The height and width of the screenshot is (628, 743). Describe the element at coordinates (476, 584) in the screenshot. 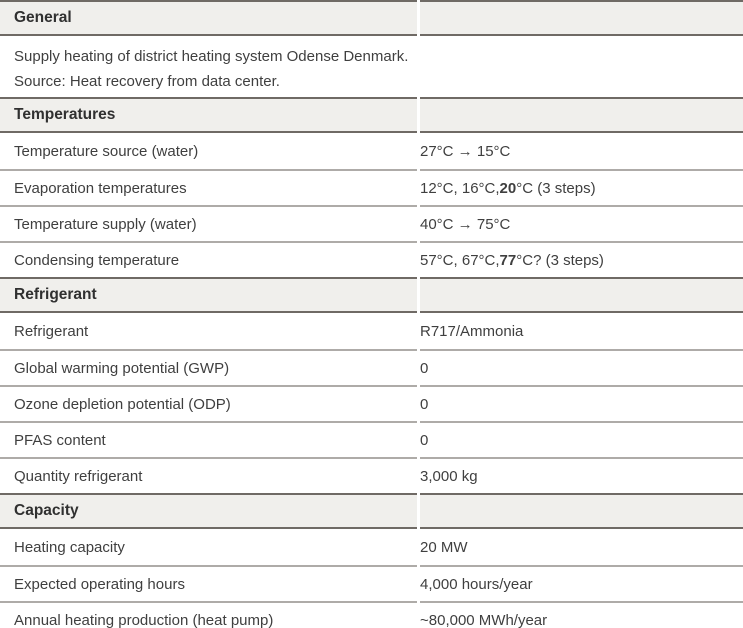

I see `value-text: 4,000 hours/year` at that location.